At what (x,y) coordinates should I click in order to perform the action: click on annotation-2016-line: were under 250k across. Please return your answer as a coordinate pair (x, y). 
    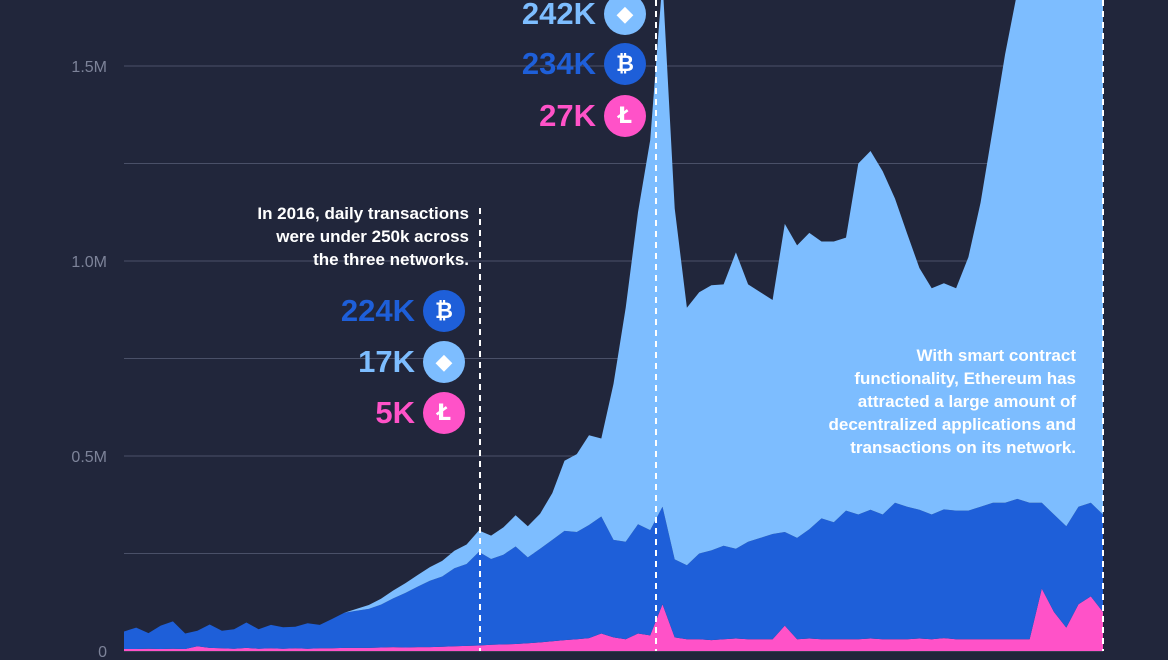
    Looking at the image, I should click on (372, 236).